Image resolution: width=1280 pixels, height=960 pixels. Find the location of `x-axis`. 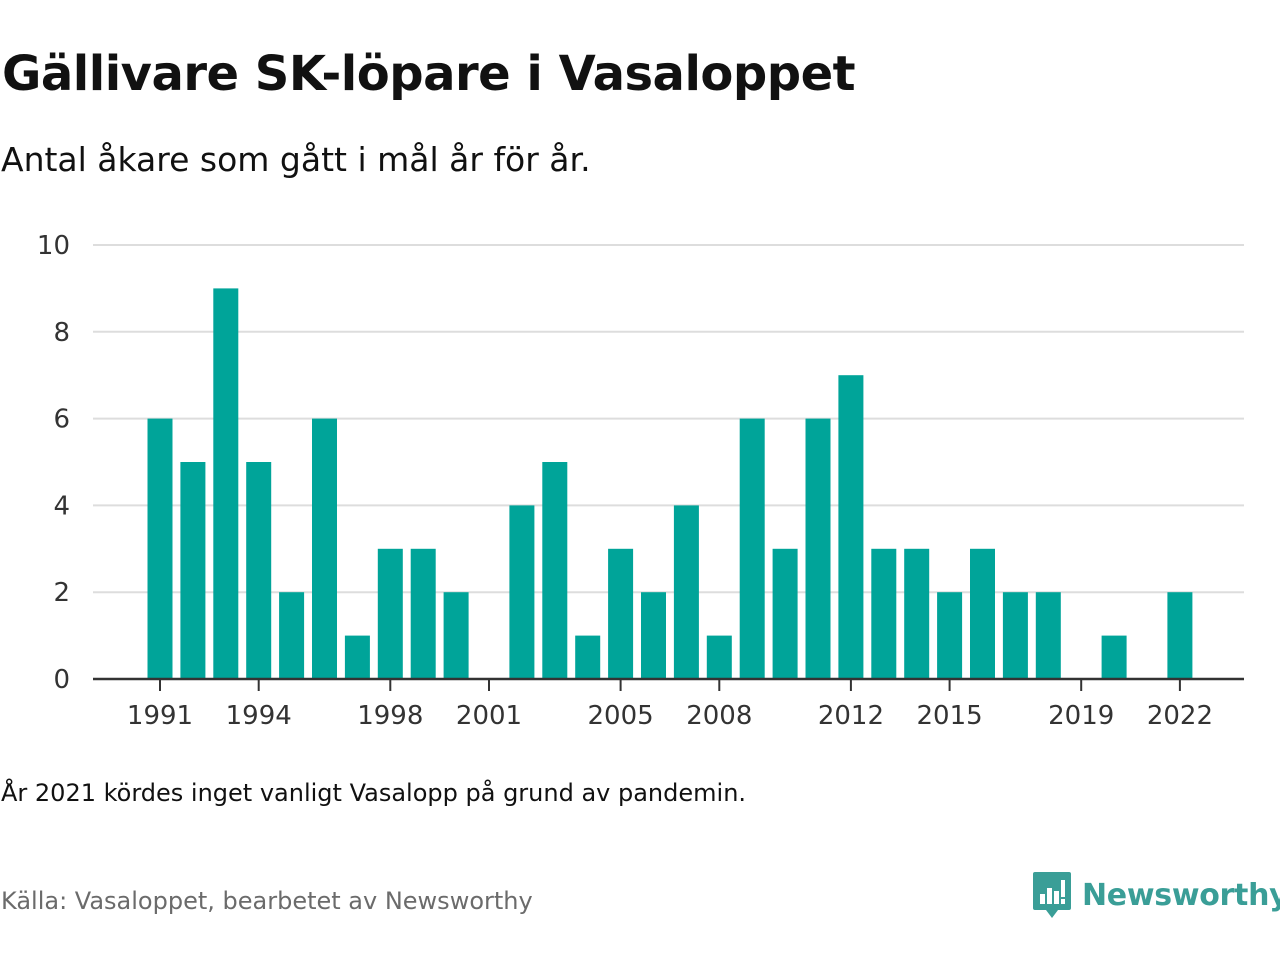

x-axis is located at coordinates (668, 684).